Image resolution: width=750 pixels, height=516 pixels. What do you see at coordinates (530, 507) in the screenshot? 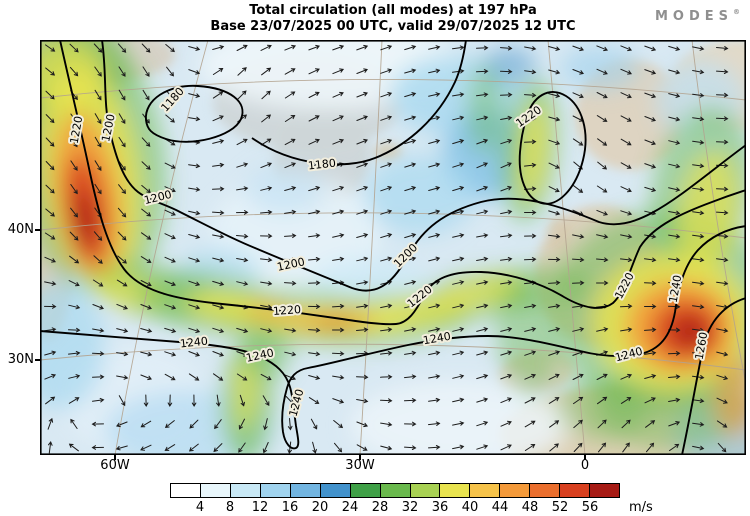
I see `colorbar-tick-label: 48` at bounding box center [530, 507].